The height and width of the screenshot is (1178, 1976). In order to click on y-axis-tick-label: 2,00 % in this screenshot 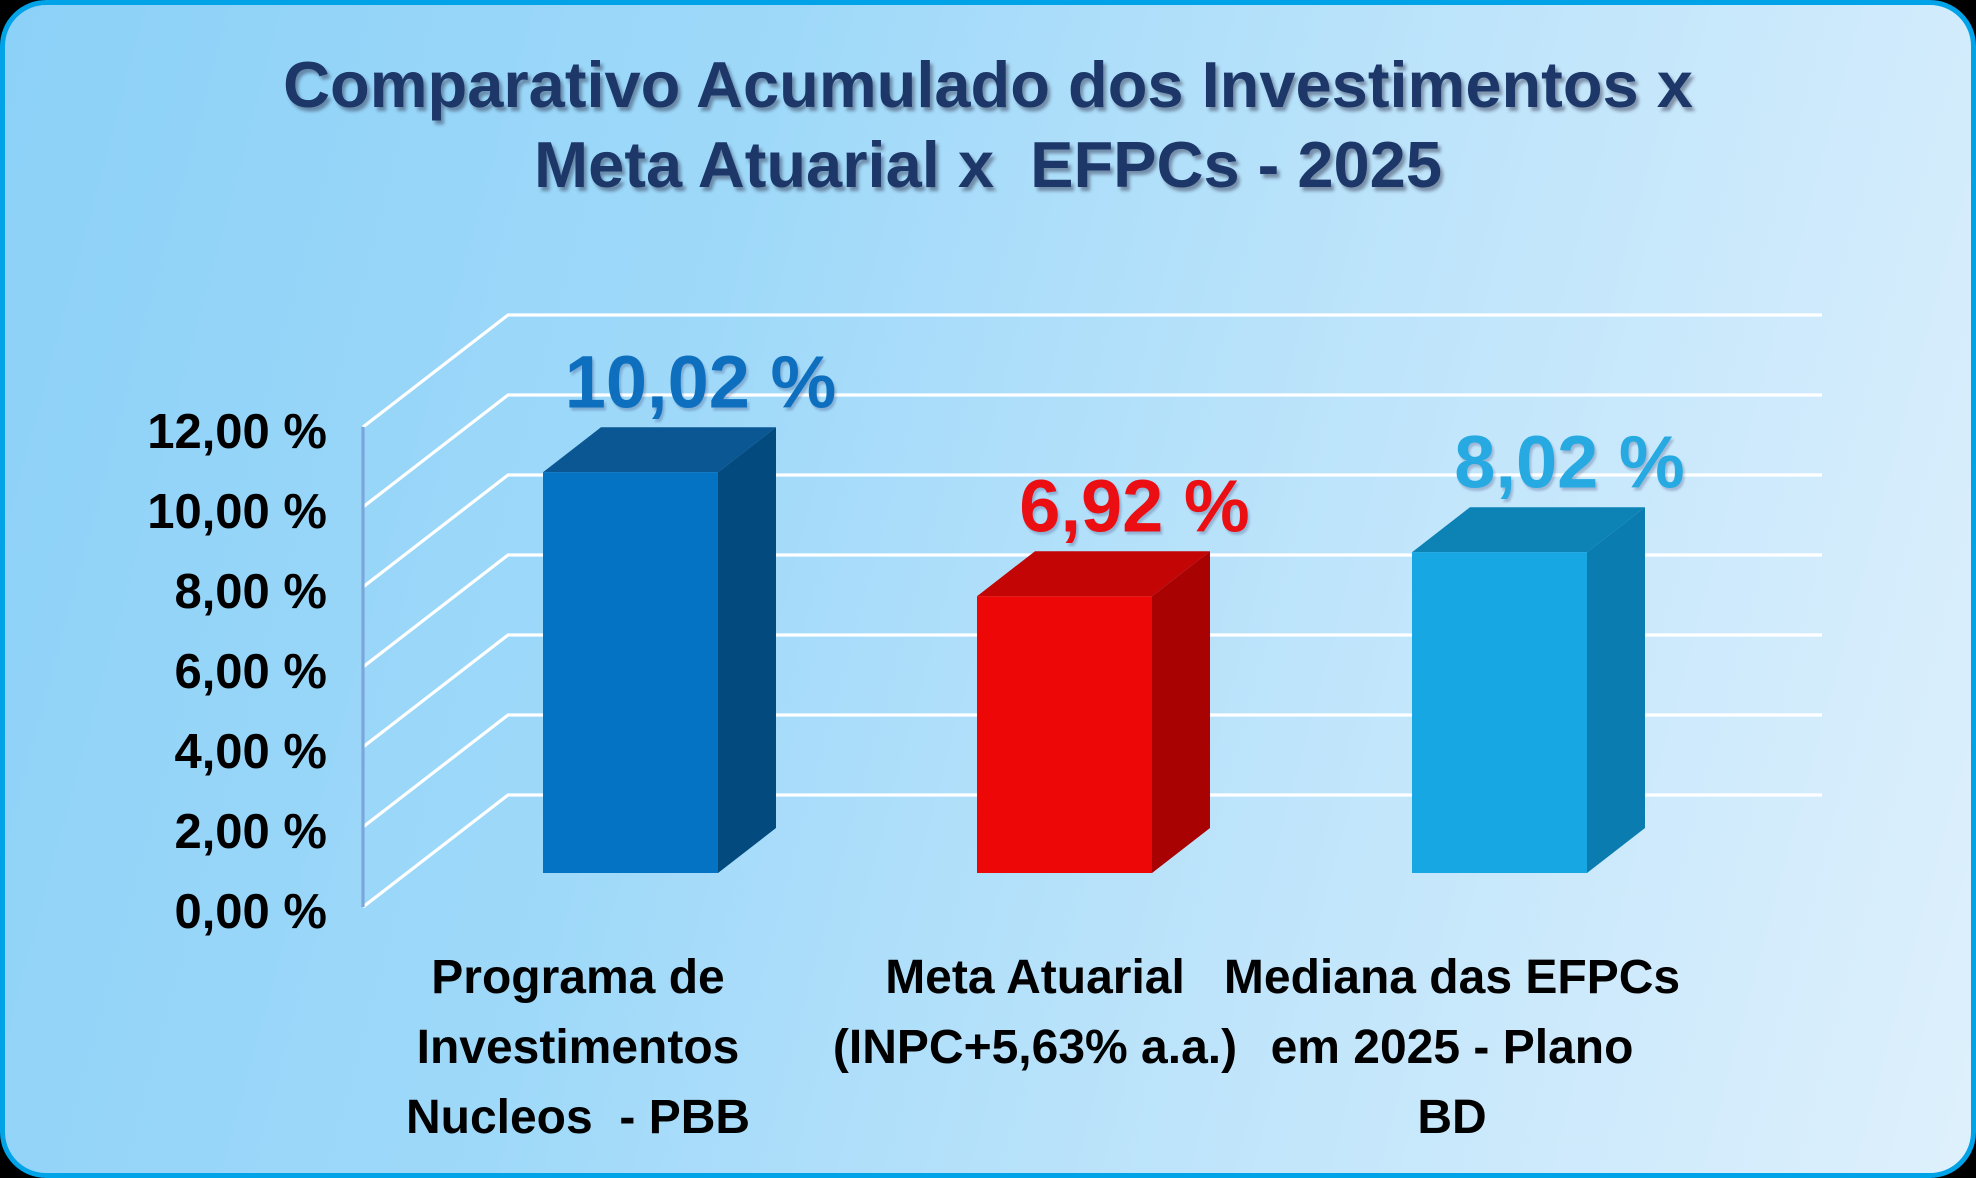, I will do `click(250, 832)`.